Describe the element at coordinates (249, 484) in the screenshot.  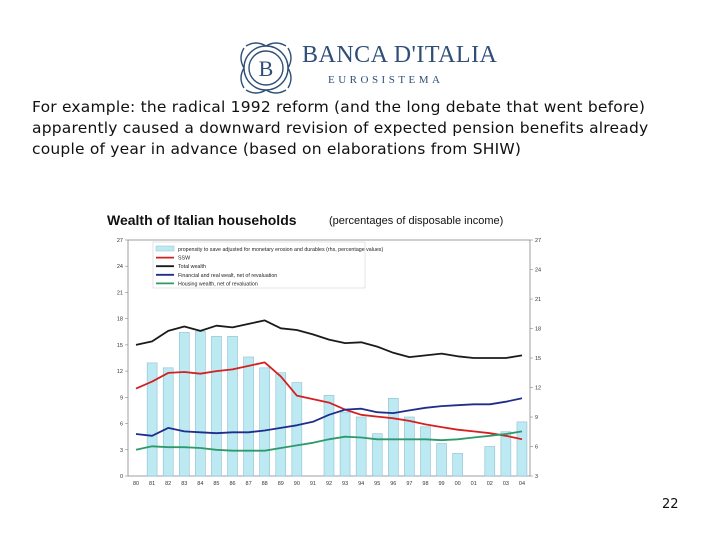
I see `x-tick-label: 87` at that location.